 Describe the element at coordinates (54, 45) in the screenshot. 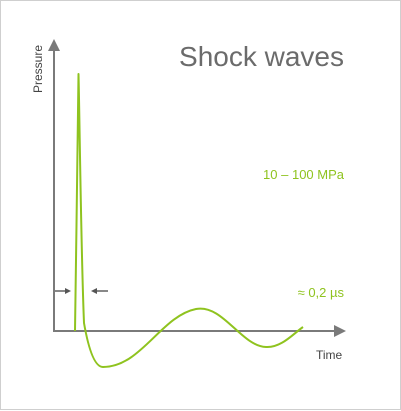

I see `y-axis-arrow` at that location.